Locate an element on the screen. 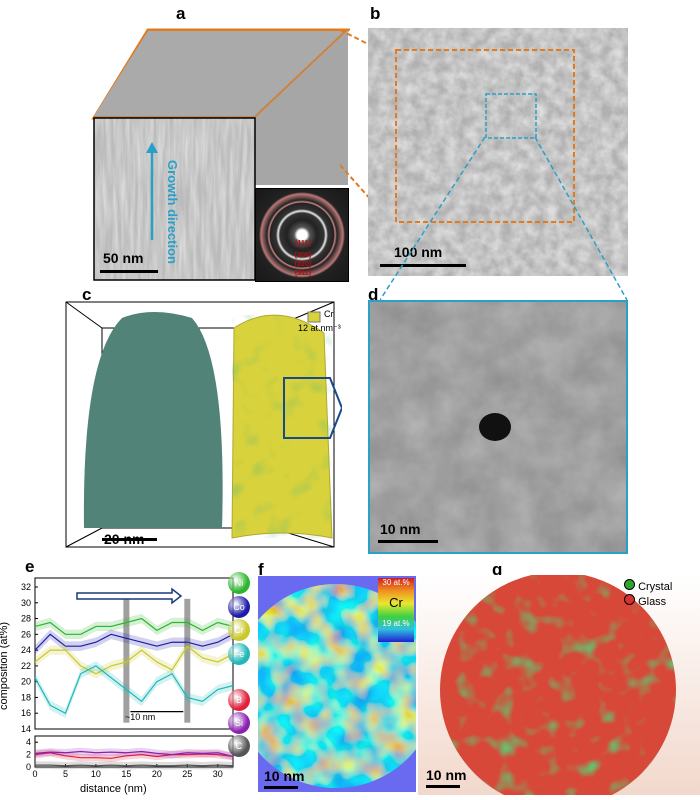  series-band-Cr is located at coordinates (134, 660).